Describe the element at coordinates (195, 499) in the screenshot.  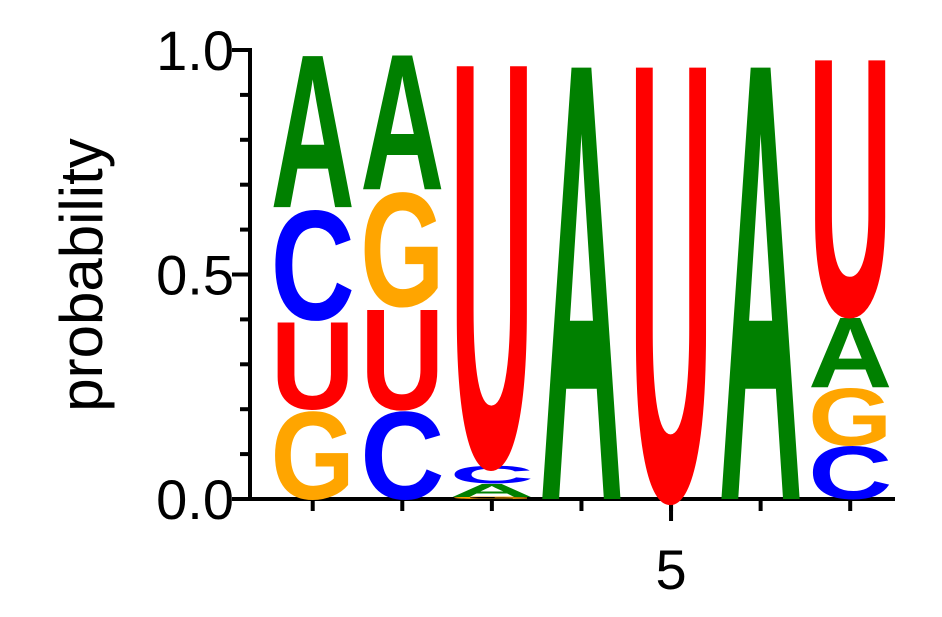
I see `y-tick-label: 0.0` at that location.